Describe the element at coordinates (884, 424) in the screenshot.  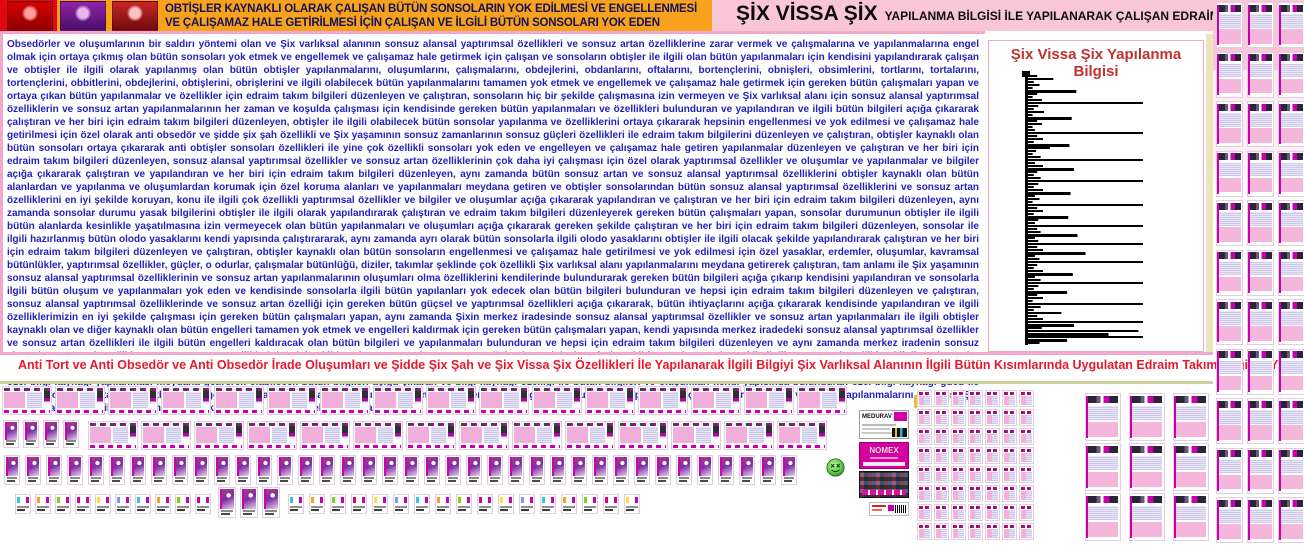
I see `medurav-card: MEDURAV` at that location.